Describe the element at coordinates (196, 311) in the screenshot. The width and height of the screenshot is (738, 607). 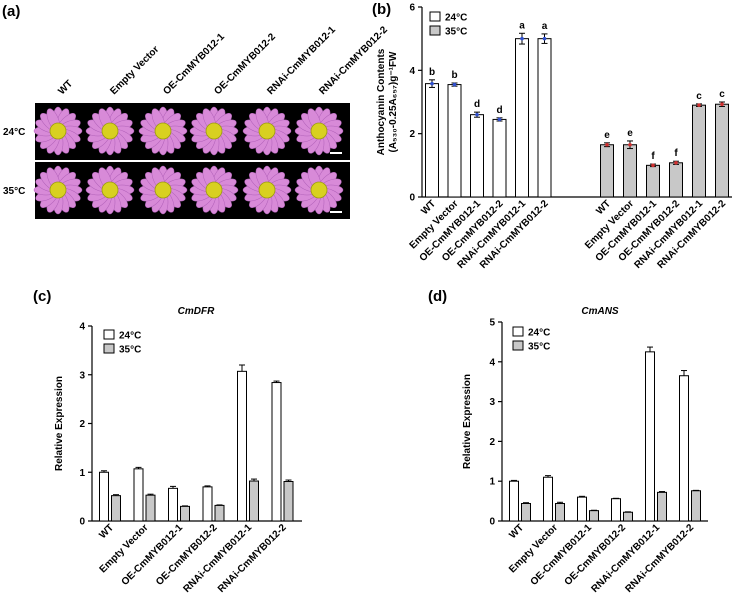
I see `chart-title: CmDFR` at that location.